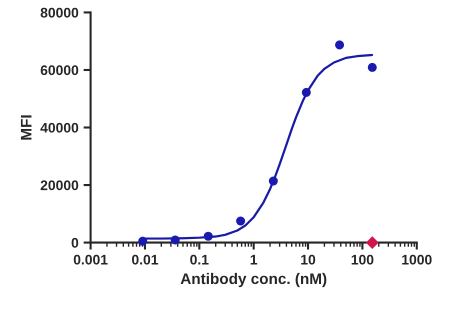  What do you see at coordinates (417, 259) in the screenshot?
I see `x-tick-label: 1000` at bounding box center [417, 259].